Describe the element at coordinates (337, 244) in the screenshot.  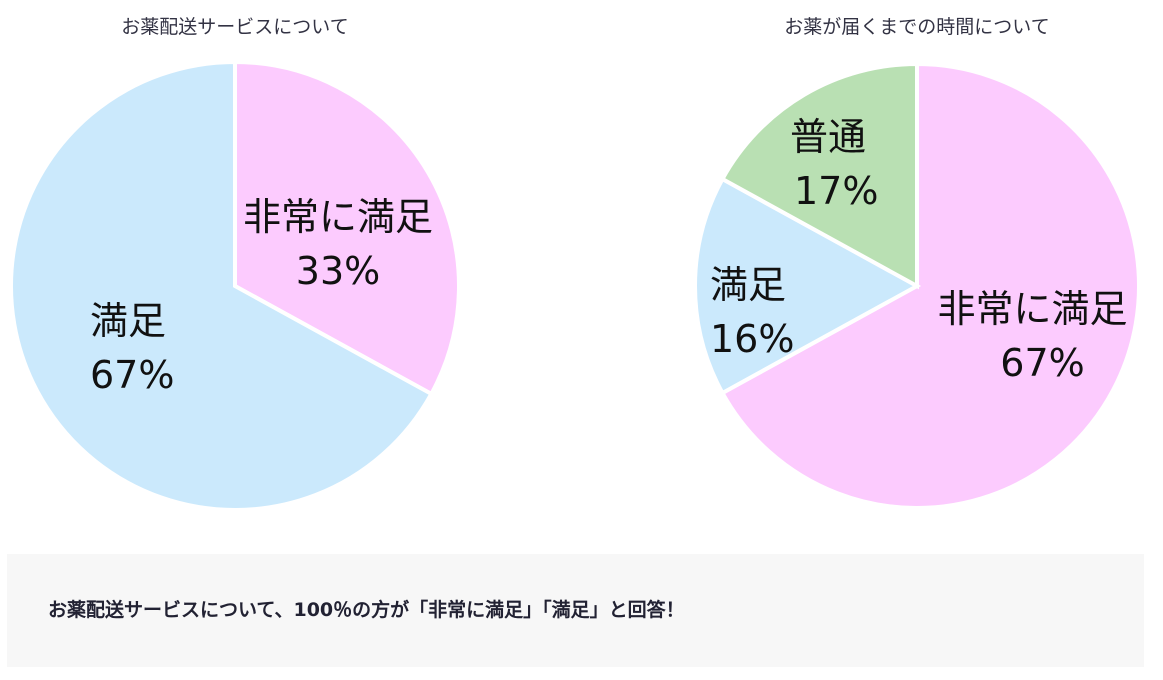
I see `pie1-label-very-satisfied: 非常に満足 33%` at that location.